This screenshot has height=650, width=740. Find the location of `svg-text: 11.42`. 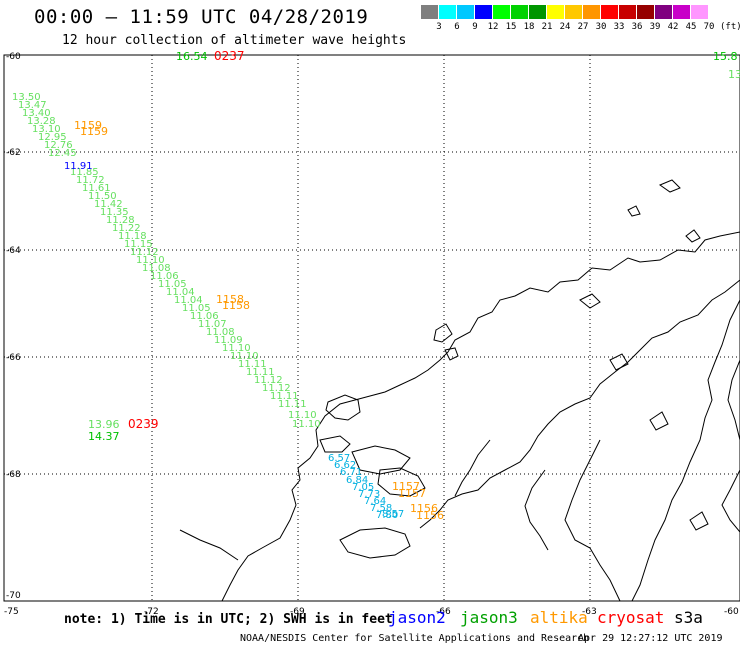

svg-text: 11.42 is located at coordinates (108, 204).